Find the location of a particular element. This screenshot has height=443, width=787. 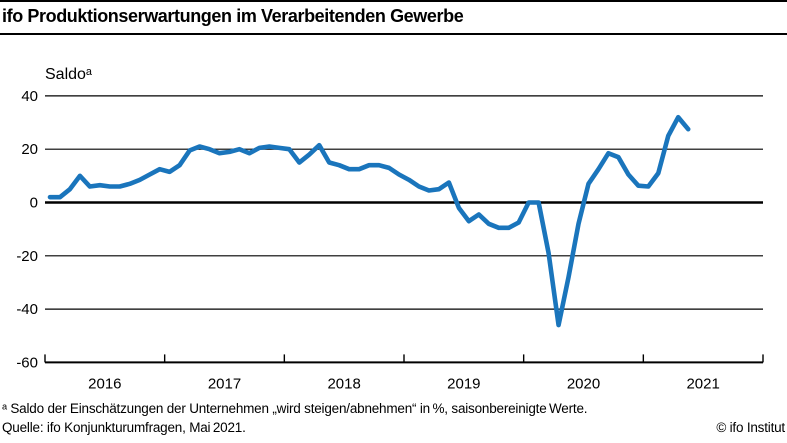

x-axis-year-label: 2019 is located at coordinates (463, 383).